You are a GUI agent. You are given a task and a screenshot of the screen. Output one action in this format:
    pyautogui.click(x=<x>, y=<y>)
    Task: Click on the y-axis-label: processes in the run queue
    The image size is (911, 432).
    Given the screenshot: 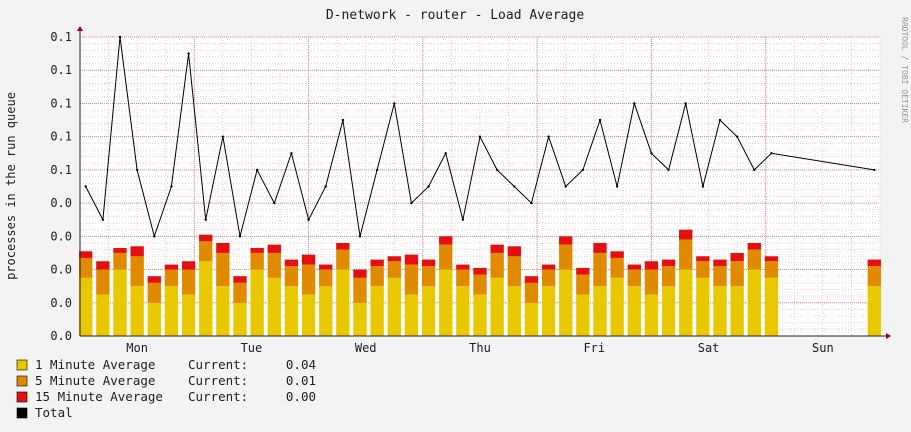 What is the action you would take?
    pyautogui.click(x=11, y=186)
    